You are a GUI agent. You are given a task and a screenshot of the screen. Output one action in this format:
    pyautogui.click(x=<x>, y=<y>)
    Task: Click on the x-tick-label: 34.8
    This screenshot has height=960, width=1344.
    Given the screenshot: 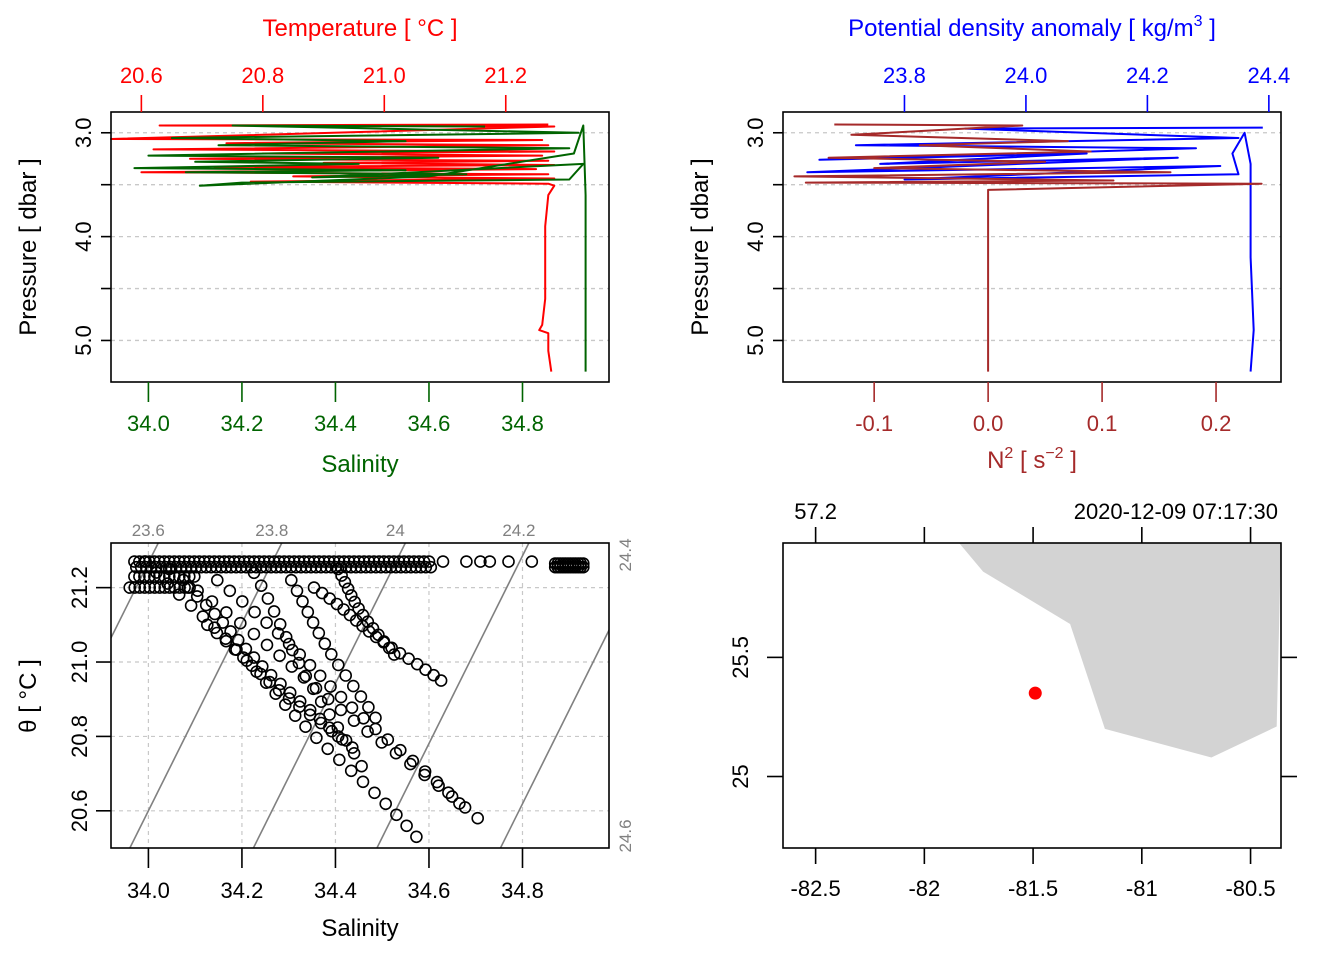 What is the action you would take?
    pyautogui.click(x=522, y=890)
    